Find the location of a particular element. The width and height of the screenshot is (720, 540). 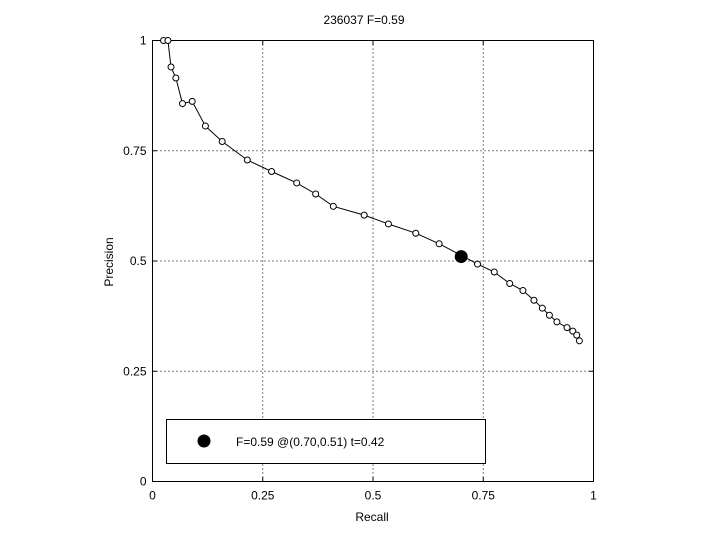

legend-text: F=0.59 @(0.70,0.51) t=0.42 is located at coordinates (310, 442).